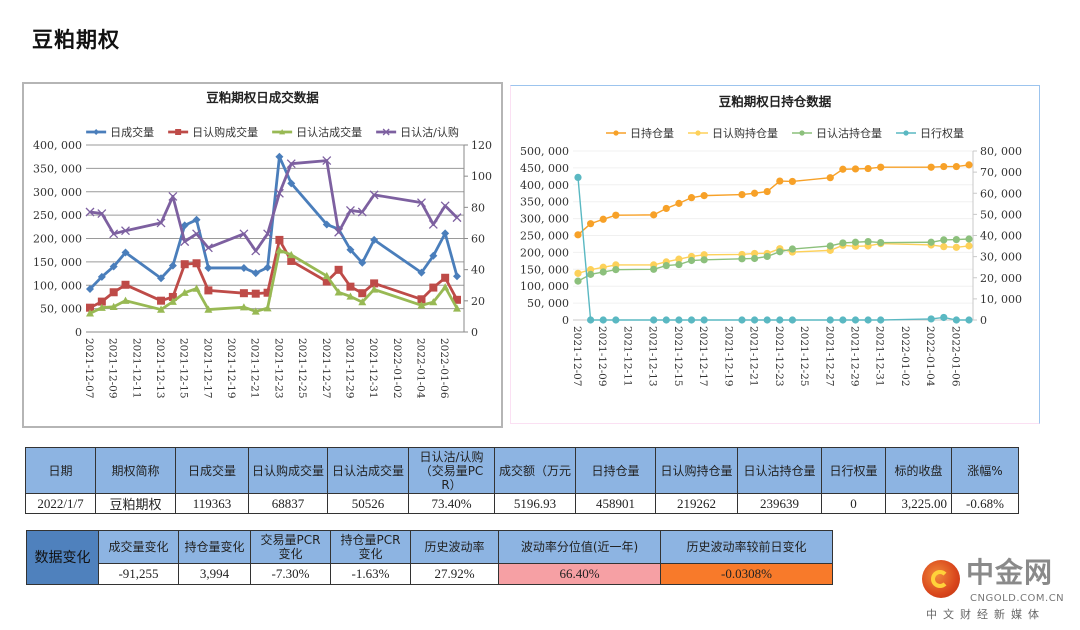 This screenshot has height=630, width=1080. I want to click on summary-exercise: 0, so click(853, 503).